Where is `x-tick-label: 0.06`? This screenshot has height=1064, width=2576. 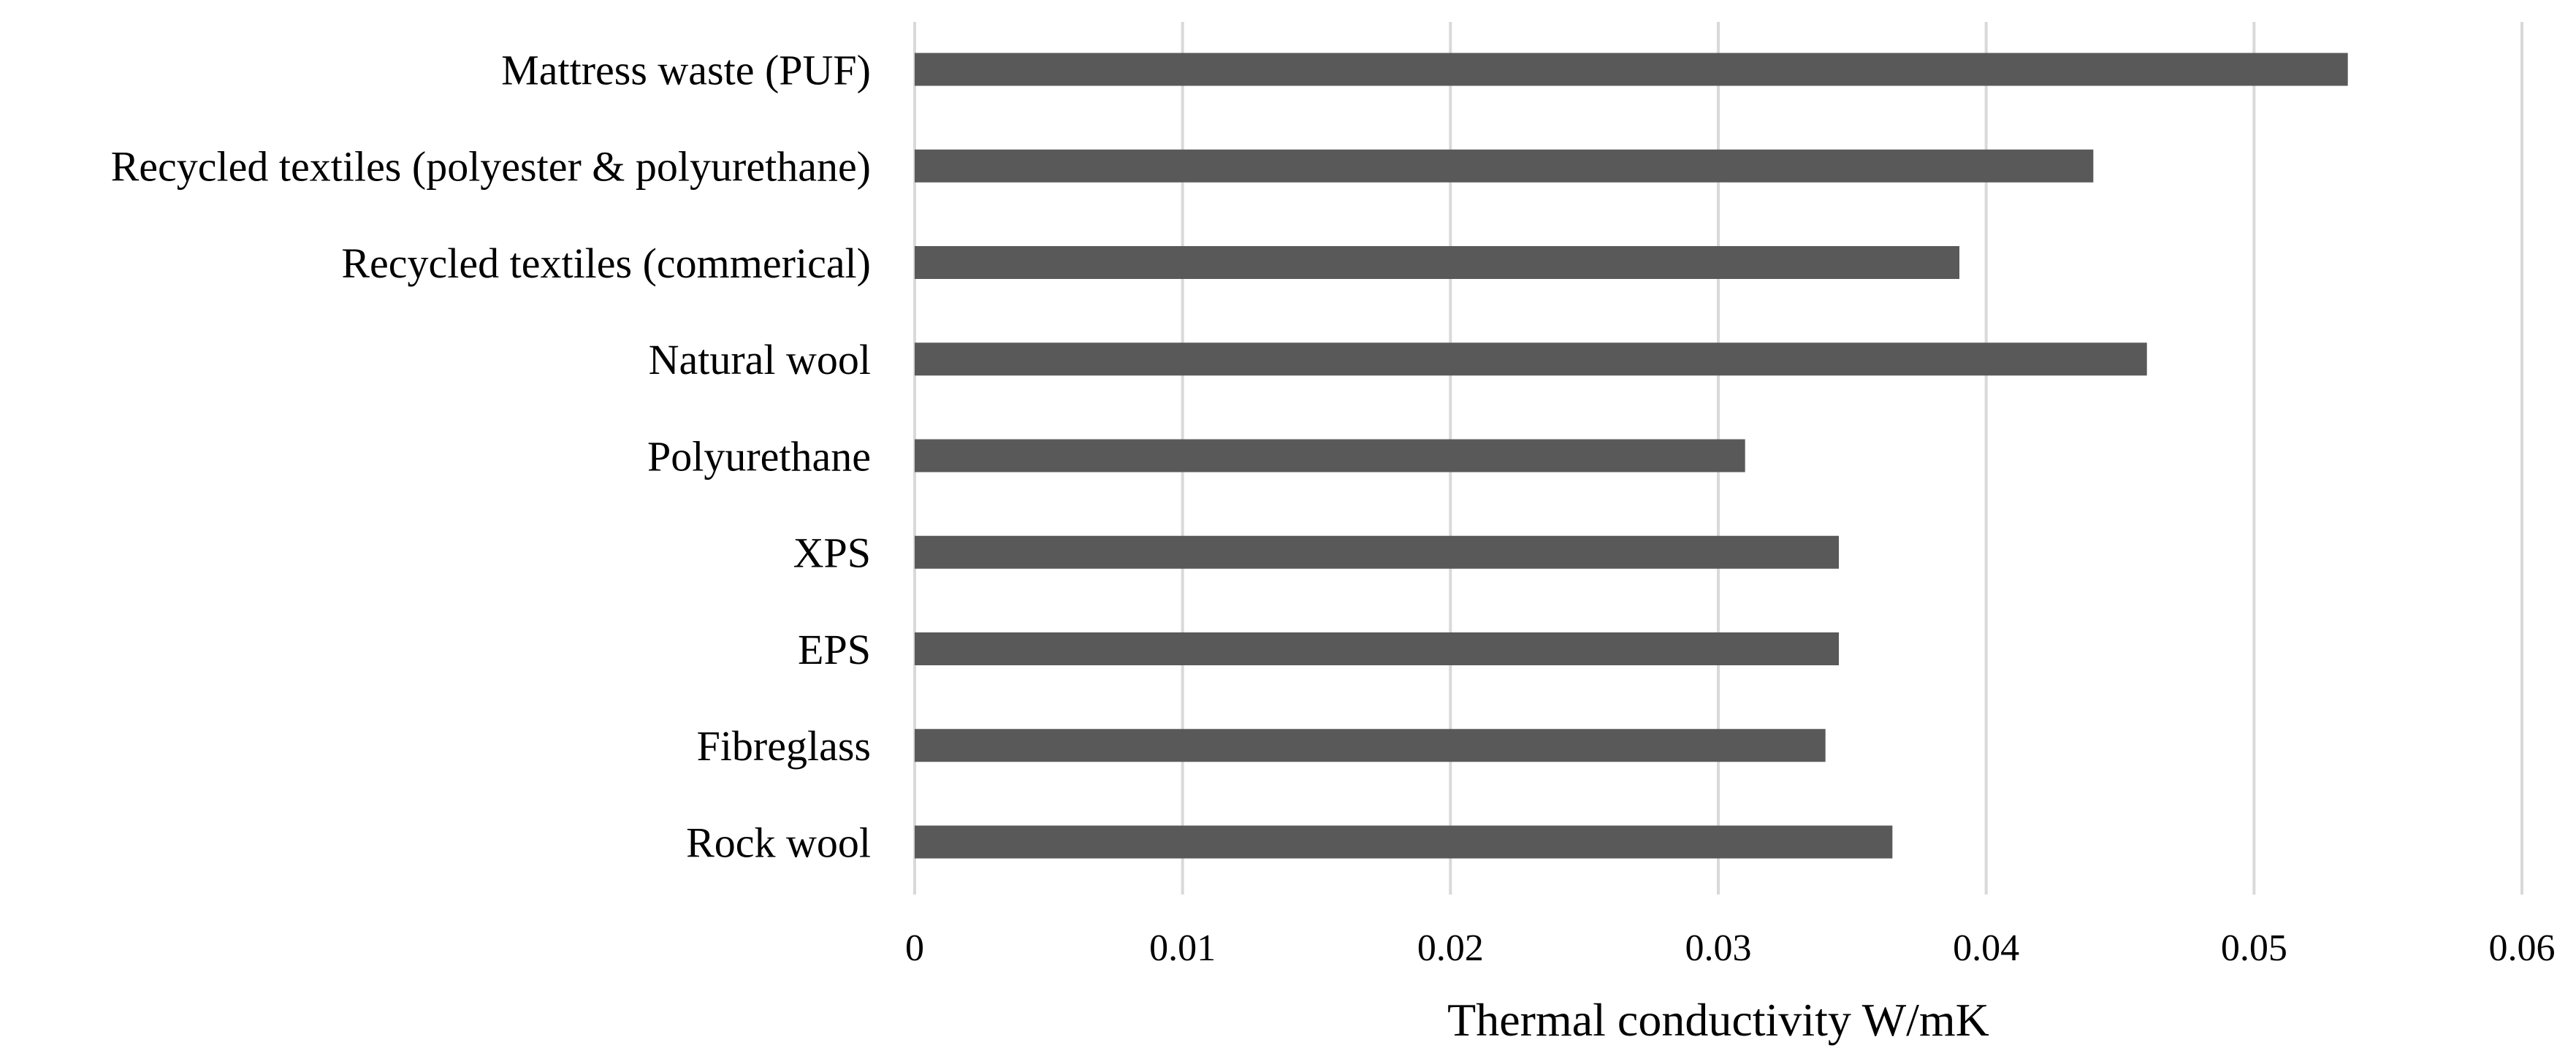 x-tick-label: 0.06 is located at coordinates (2523, 948).